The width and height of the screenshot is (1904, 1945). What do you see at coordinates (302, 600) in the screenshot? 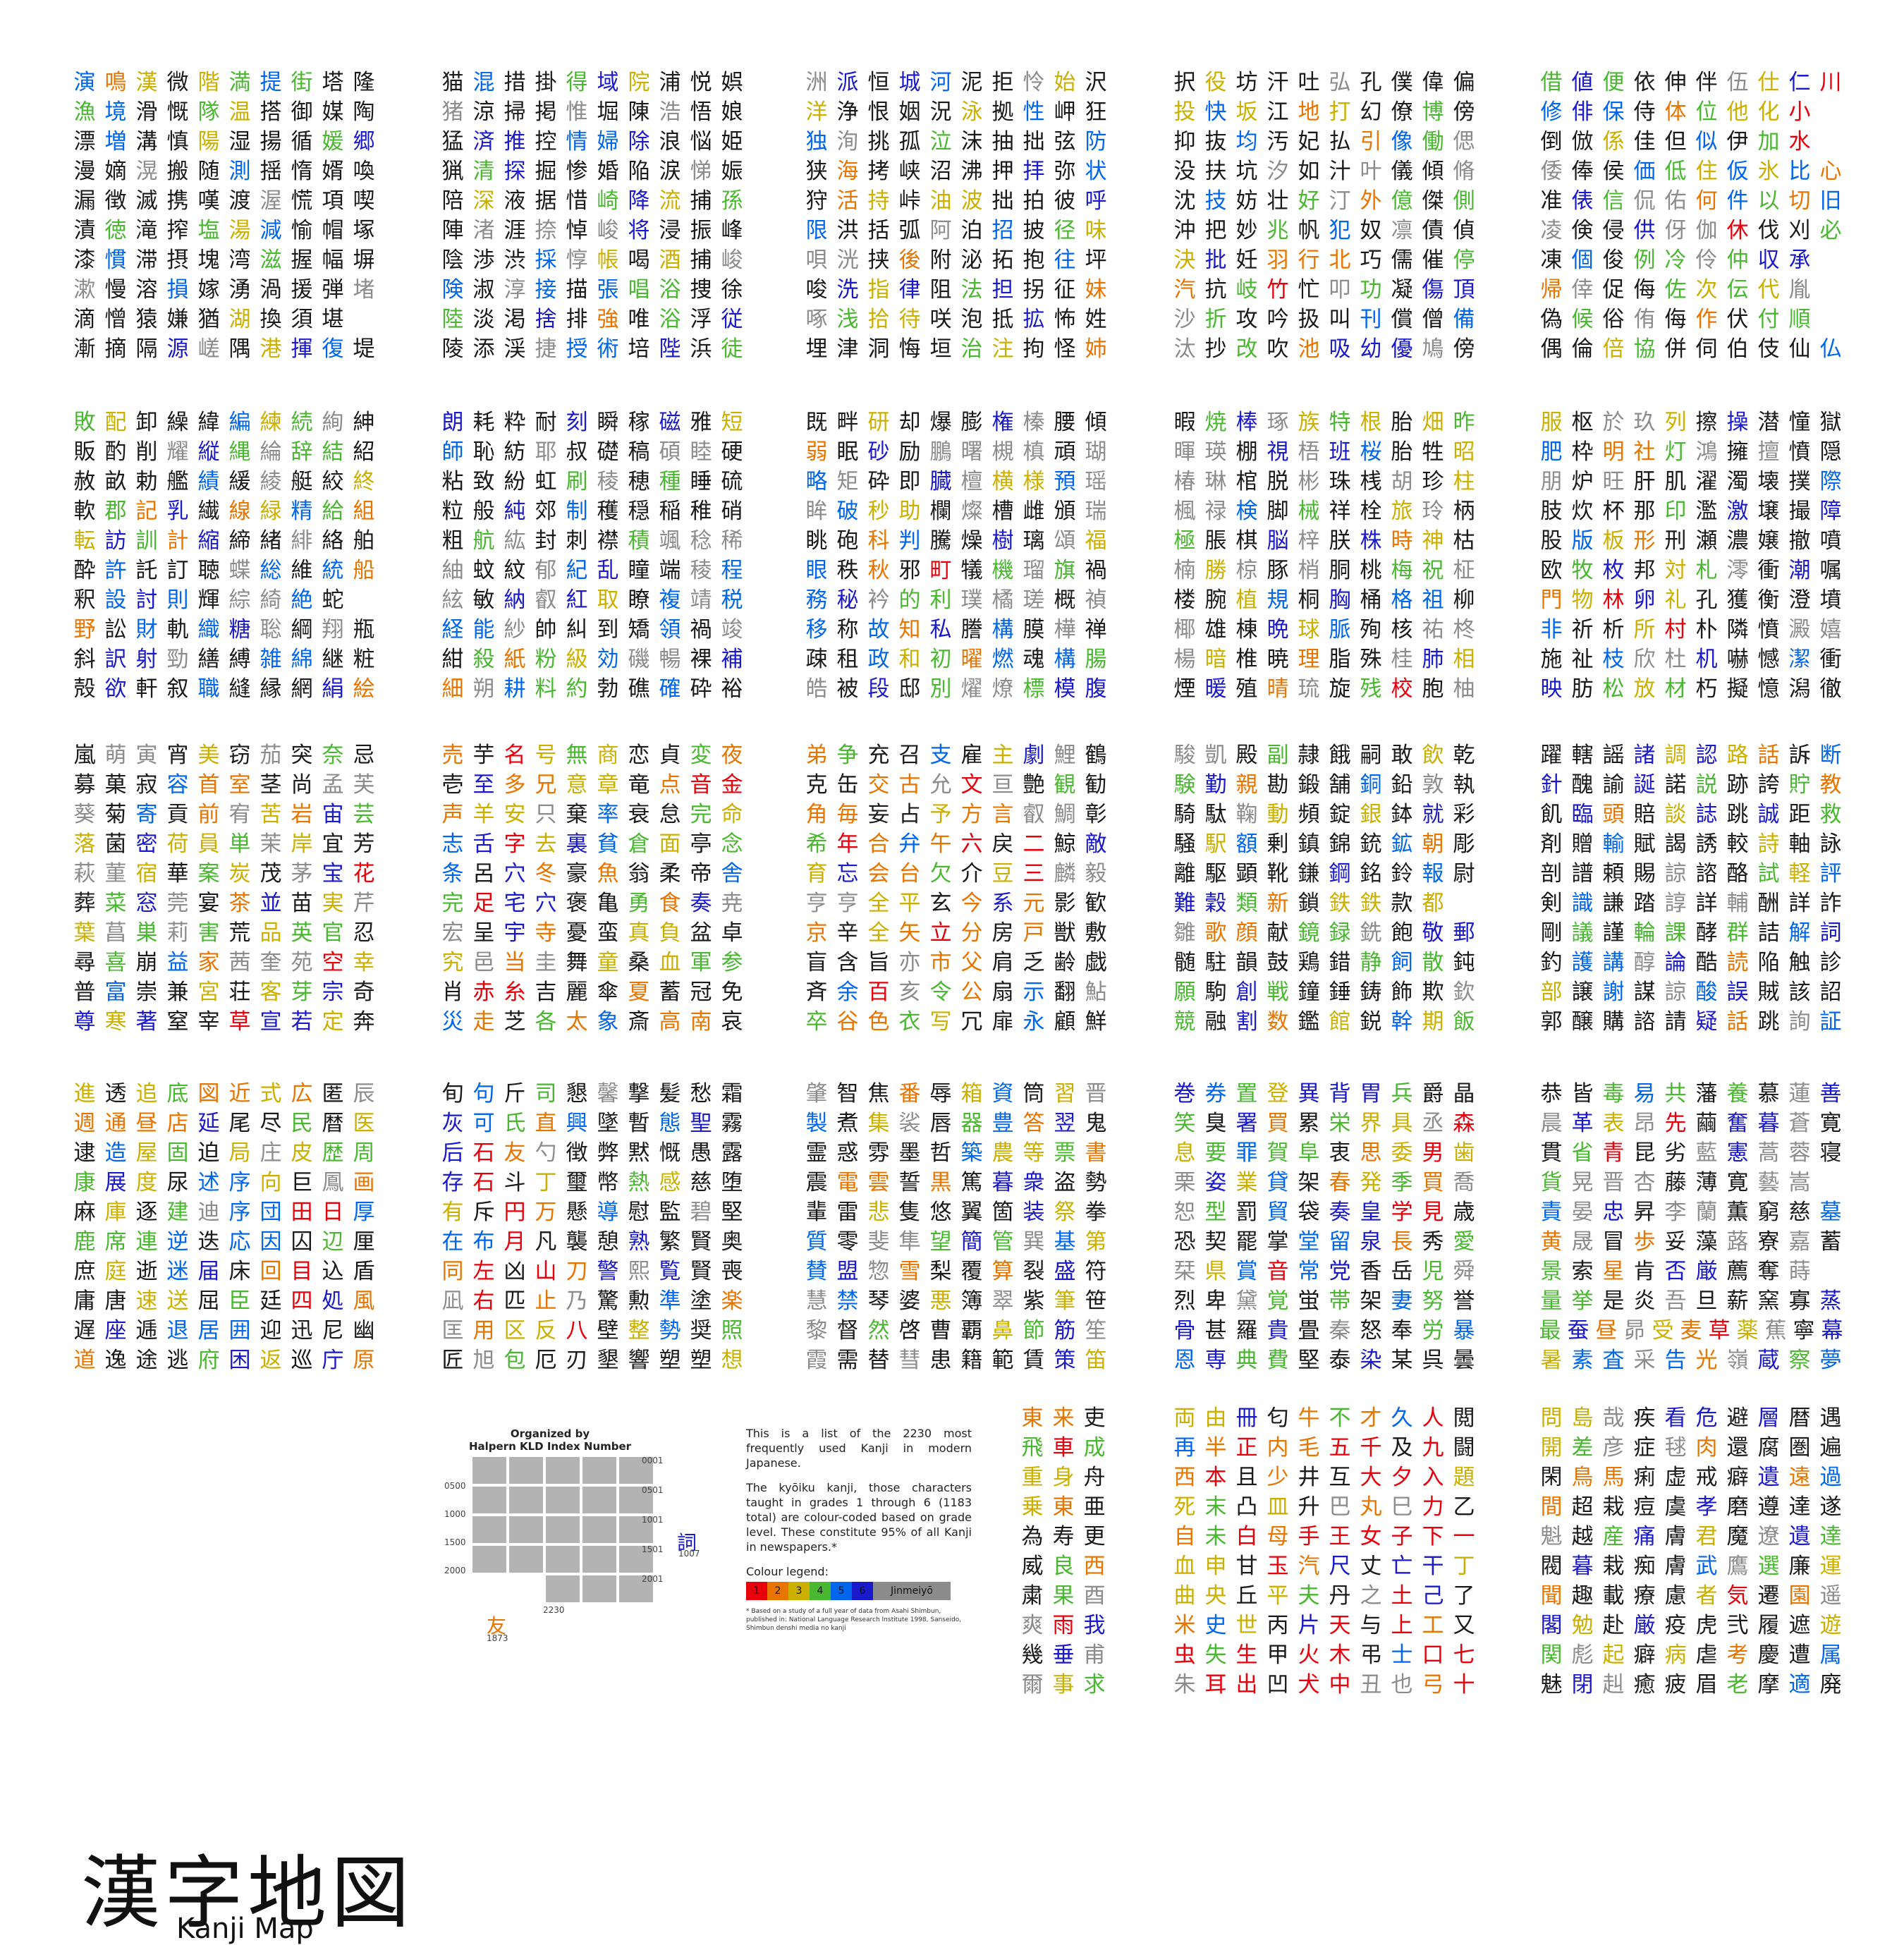
I see `kanji-cell: 絶` at bounding box center [302, 600].